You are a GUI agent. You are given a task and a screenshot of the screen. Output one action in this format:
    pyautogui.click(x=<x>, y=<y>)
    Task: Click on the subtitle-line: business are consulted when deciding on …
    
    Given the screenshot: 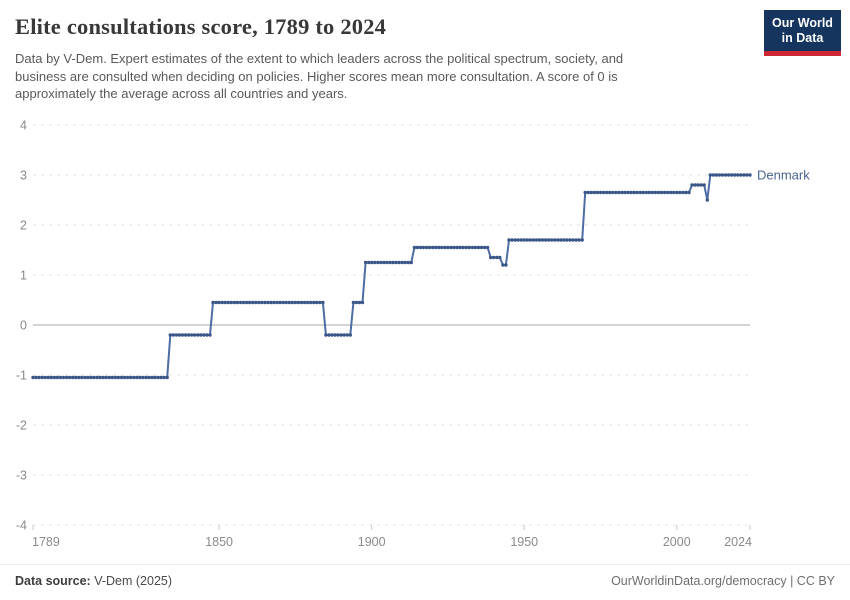 What is the action you would take?
    pyautogui.click(x=316, y=76)
    